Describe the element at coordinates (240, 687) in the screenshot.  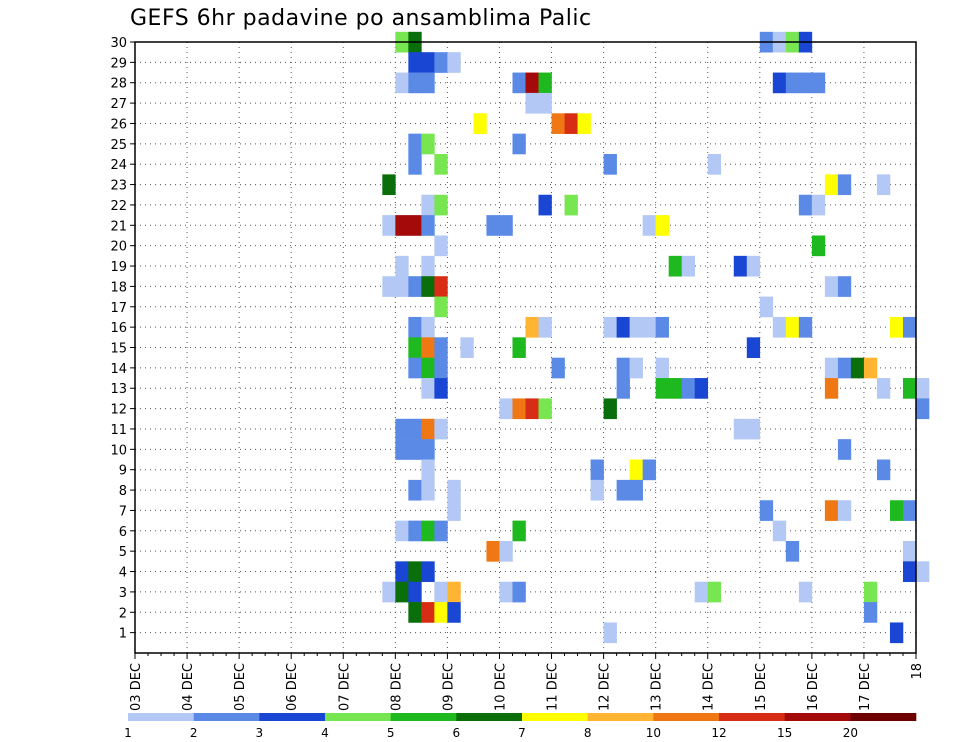
I see `x-tick-label: 05 DEC` at that location.